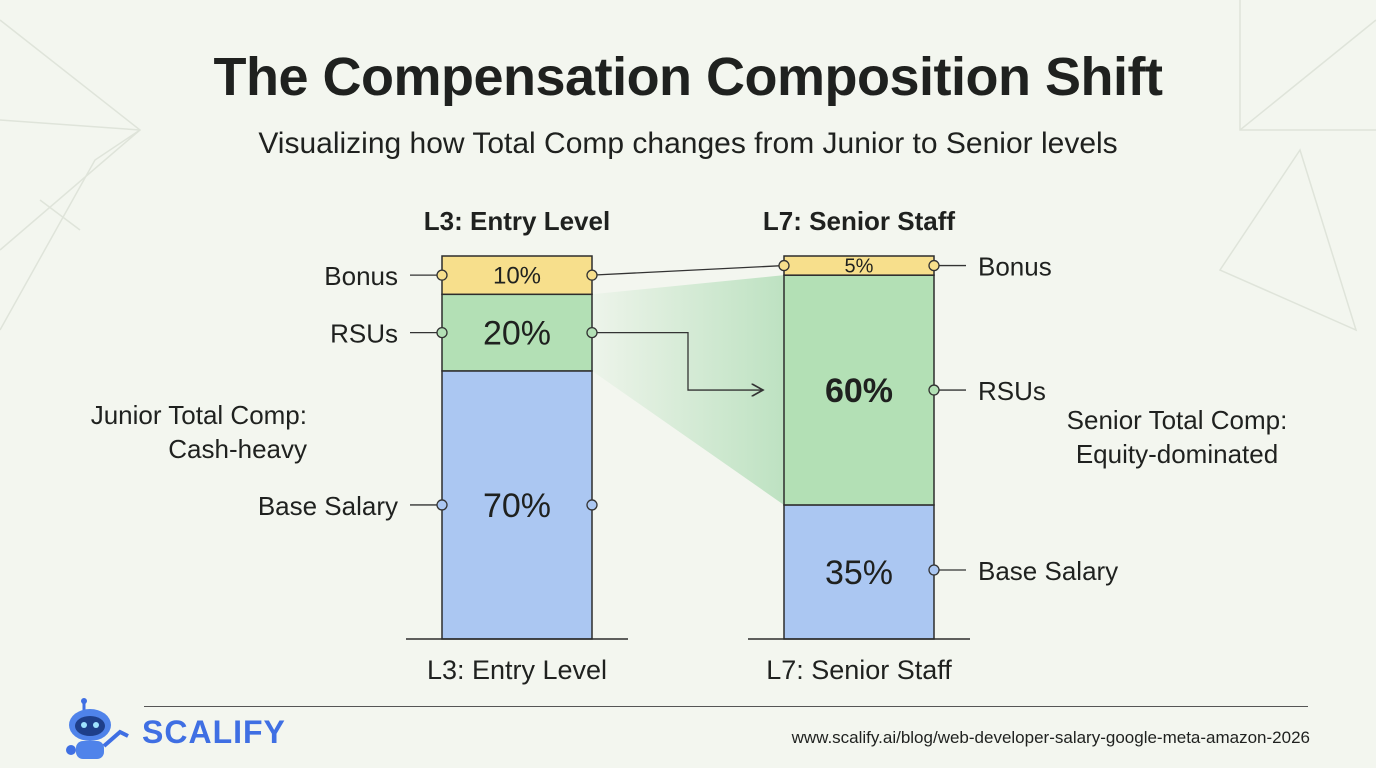 This screenshot has width=1376, height=768. What do you see at coordinates (361, 276) in the screenshot?
I see `left-legend-bonus: Bonus` at bounding box center [361, 276].